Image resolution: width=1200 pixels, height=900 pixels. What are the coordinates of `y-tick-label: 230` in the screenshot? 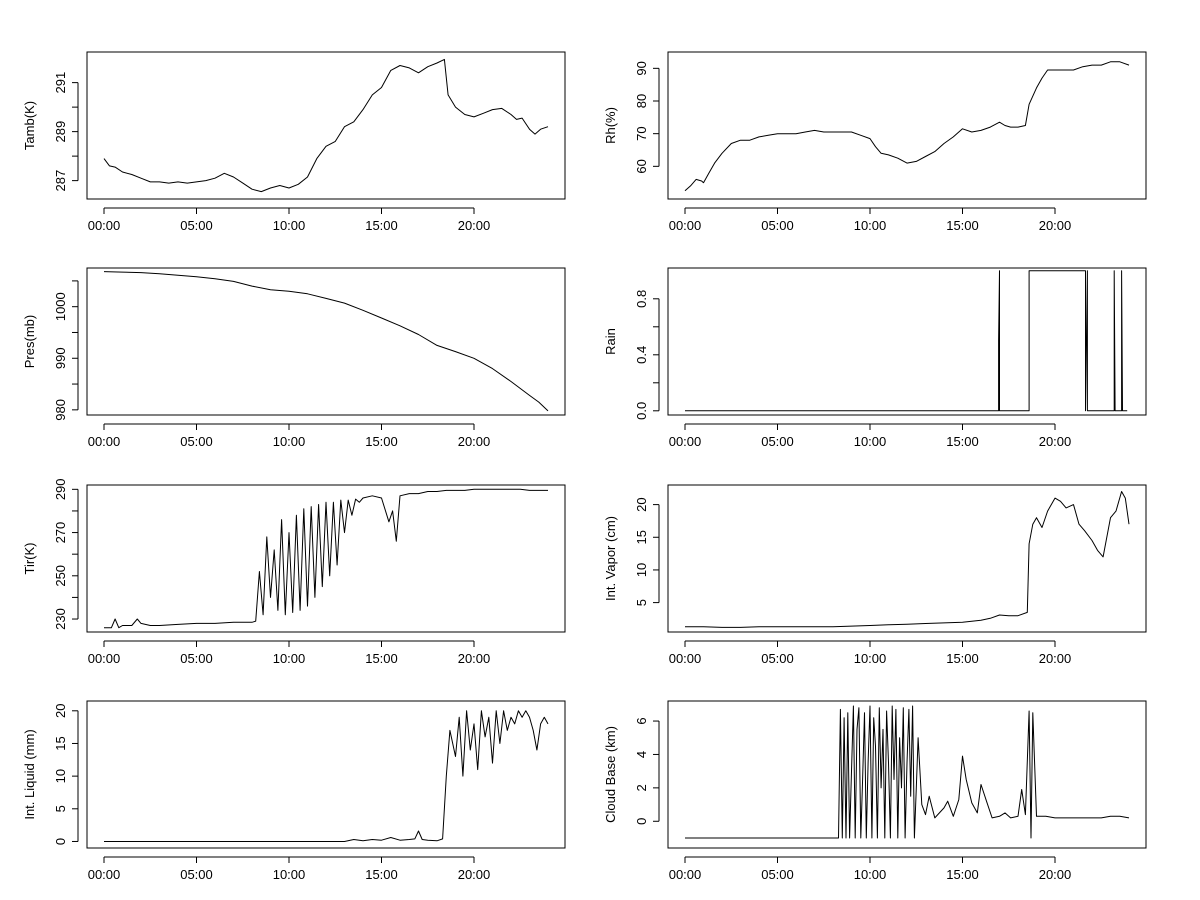 It's located at (60, 619).